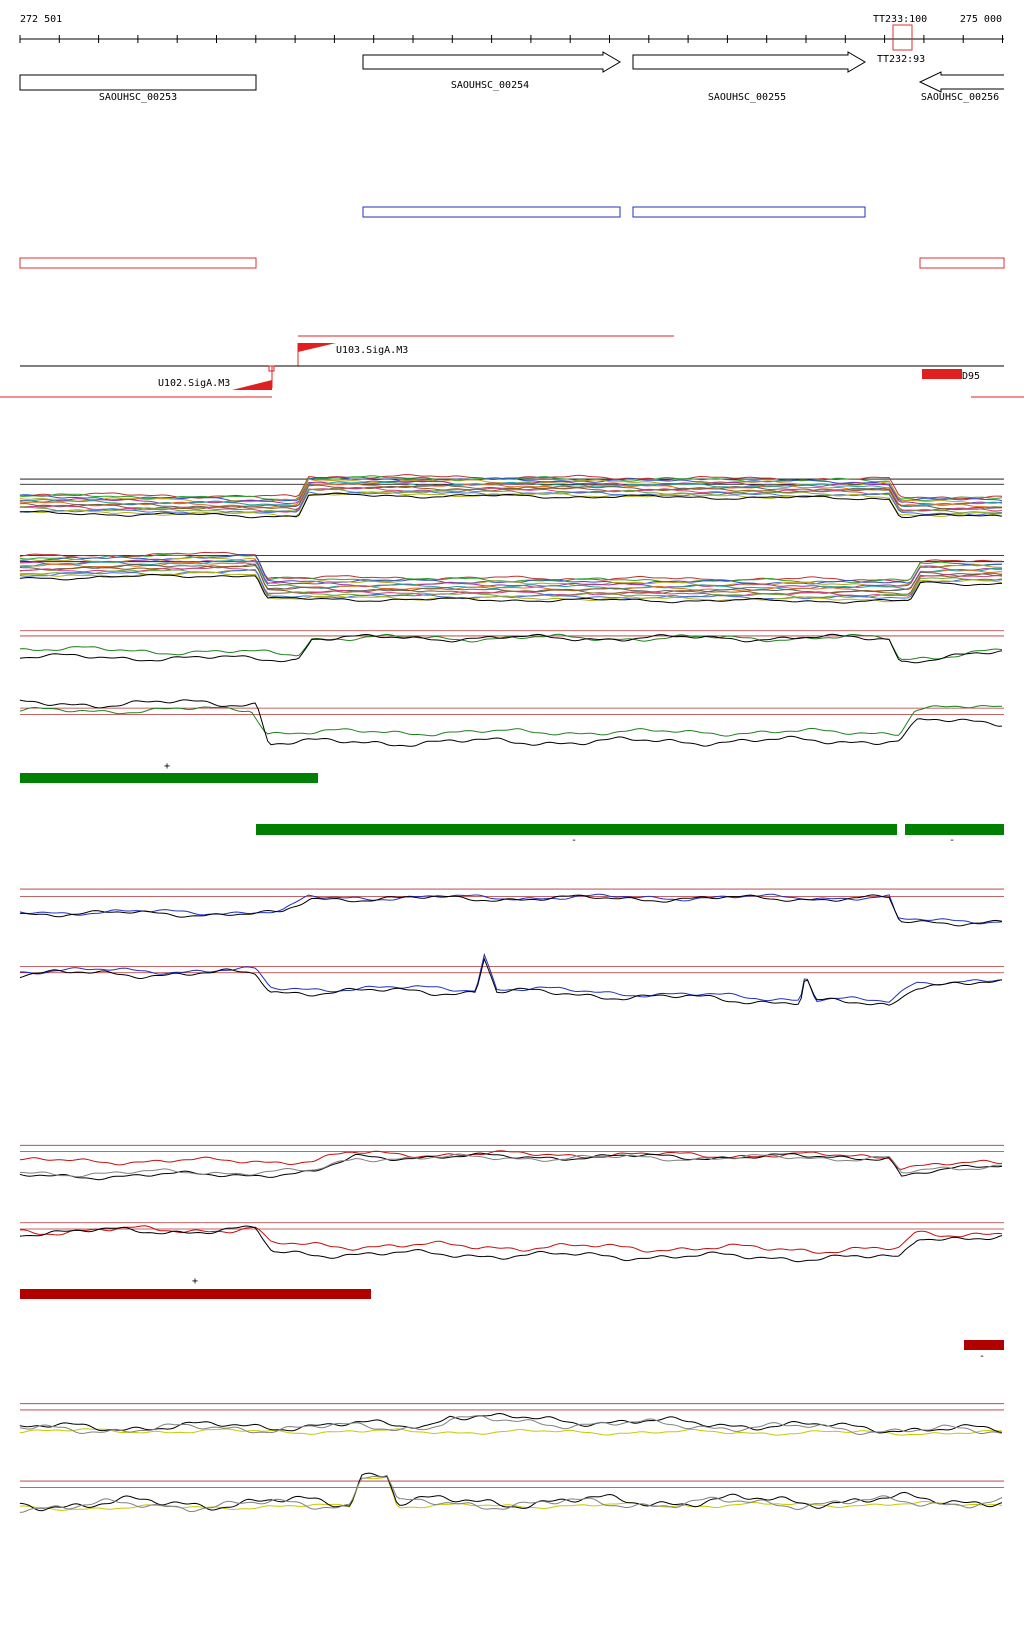 This screenshot has height=1640, width=1024. I want to click on gene-label: SAOUHSC_00253, so click(138, 97).